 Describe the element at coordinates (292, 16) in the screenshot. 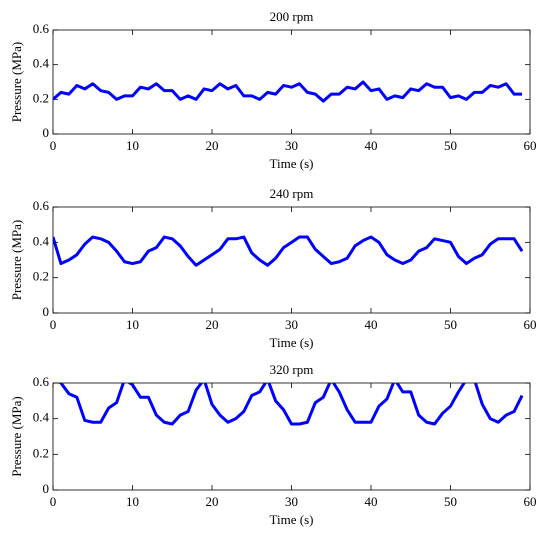

I see `chart-title: 200 rpm` at that location.